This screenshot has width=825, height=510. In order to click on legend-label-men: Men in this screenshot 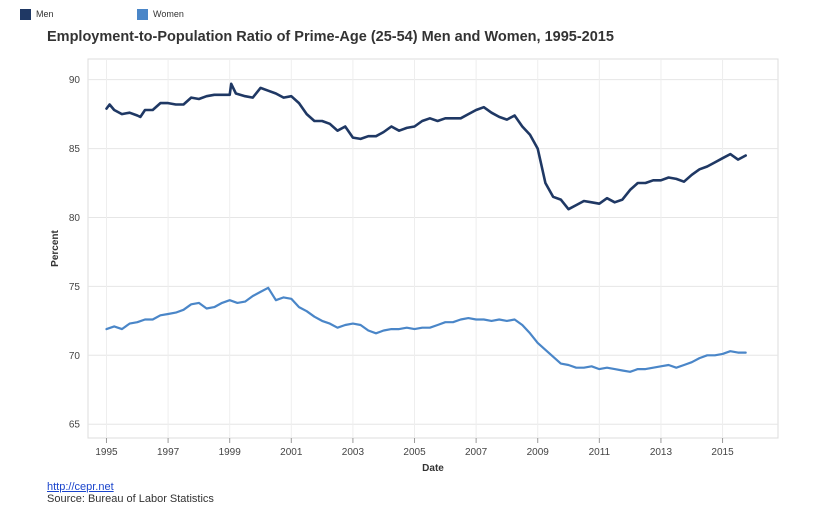, I will do `click(45, 14)`.